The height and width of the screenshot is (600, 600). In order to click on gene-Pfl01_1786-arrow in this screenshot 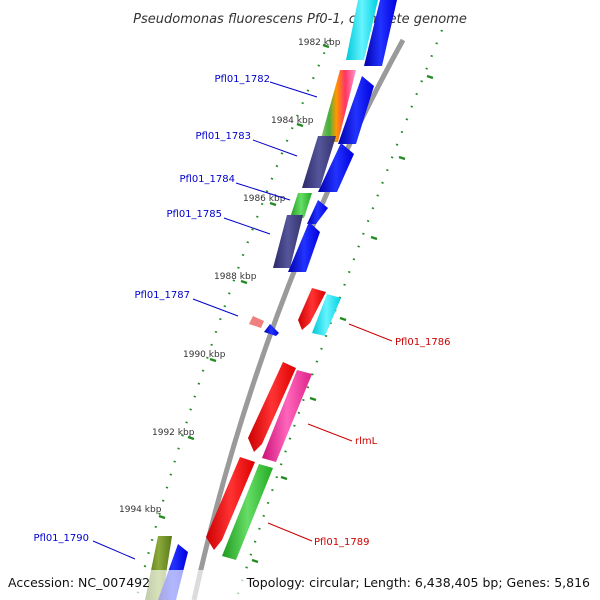, I will do `click(312, 309)`.